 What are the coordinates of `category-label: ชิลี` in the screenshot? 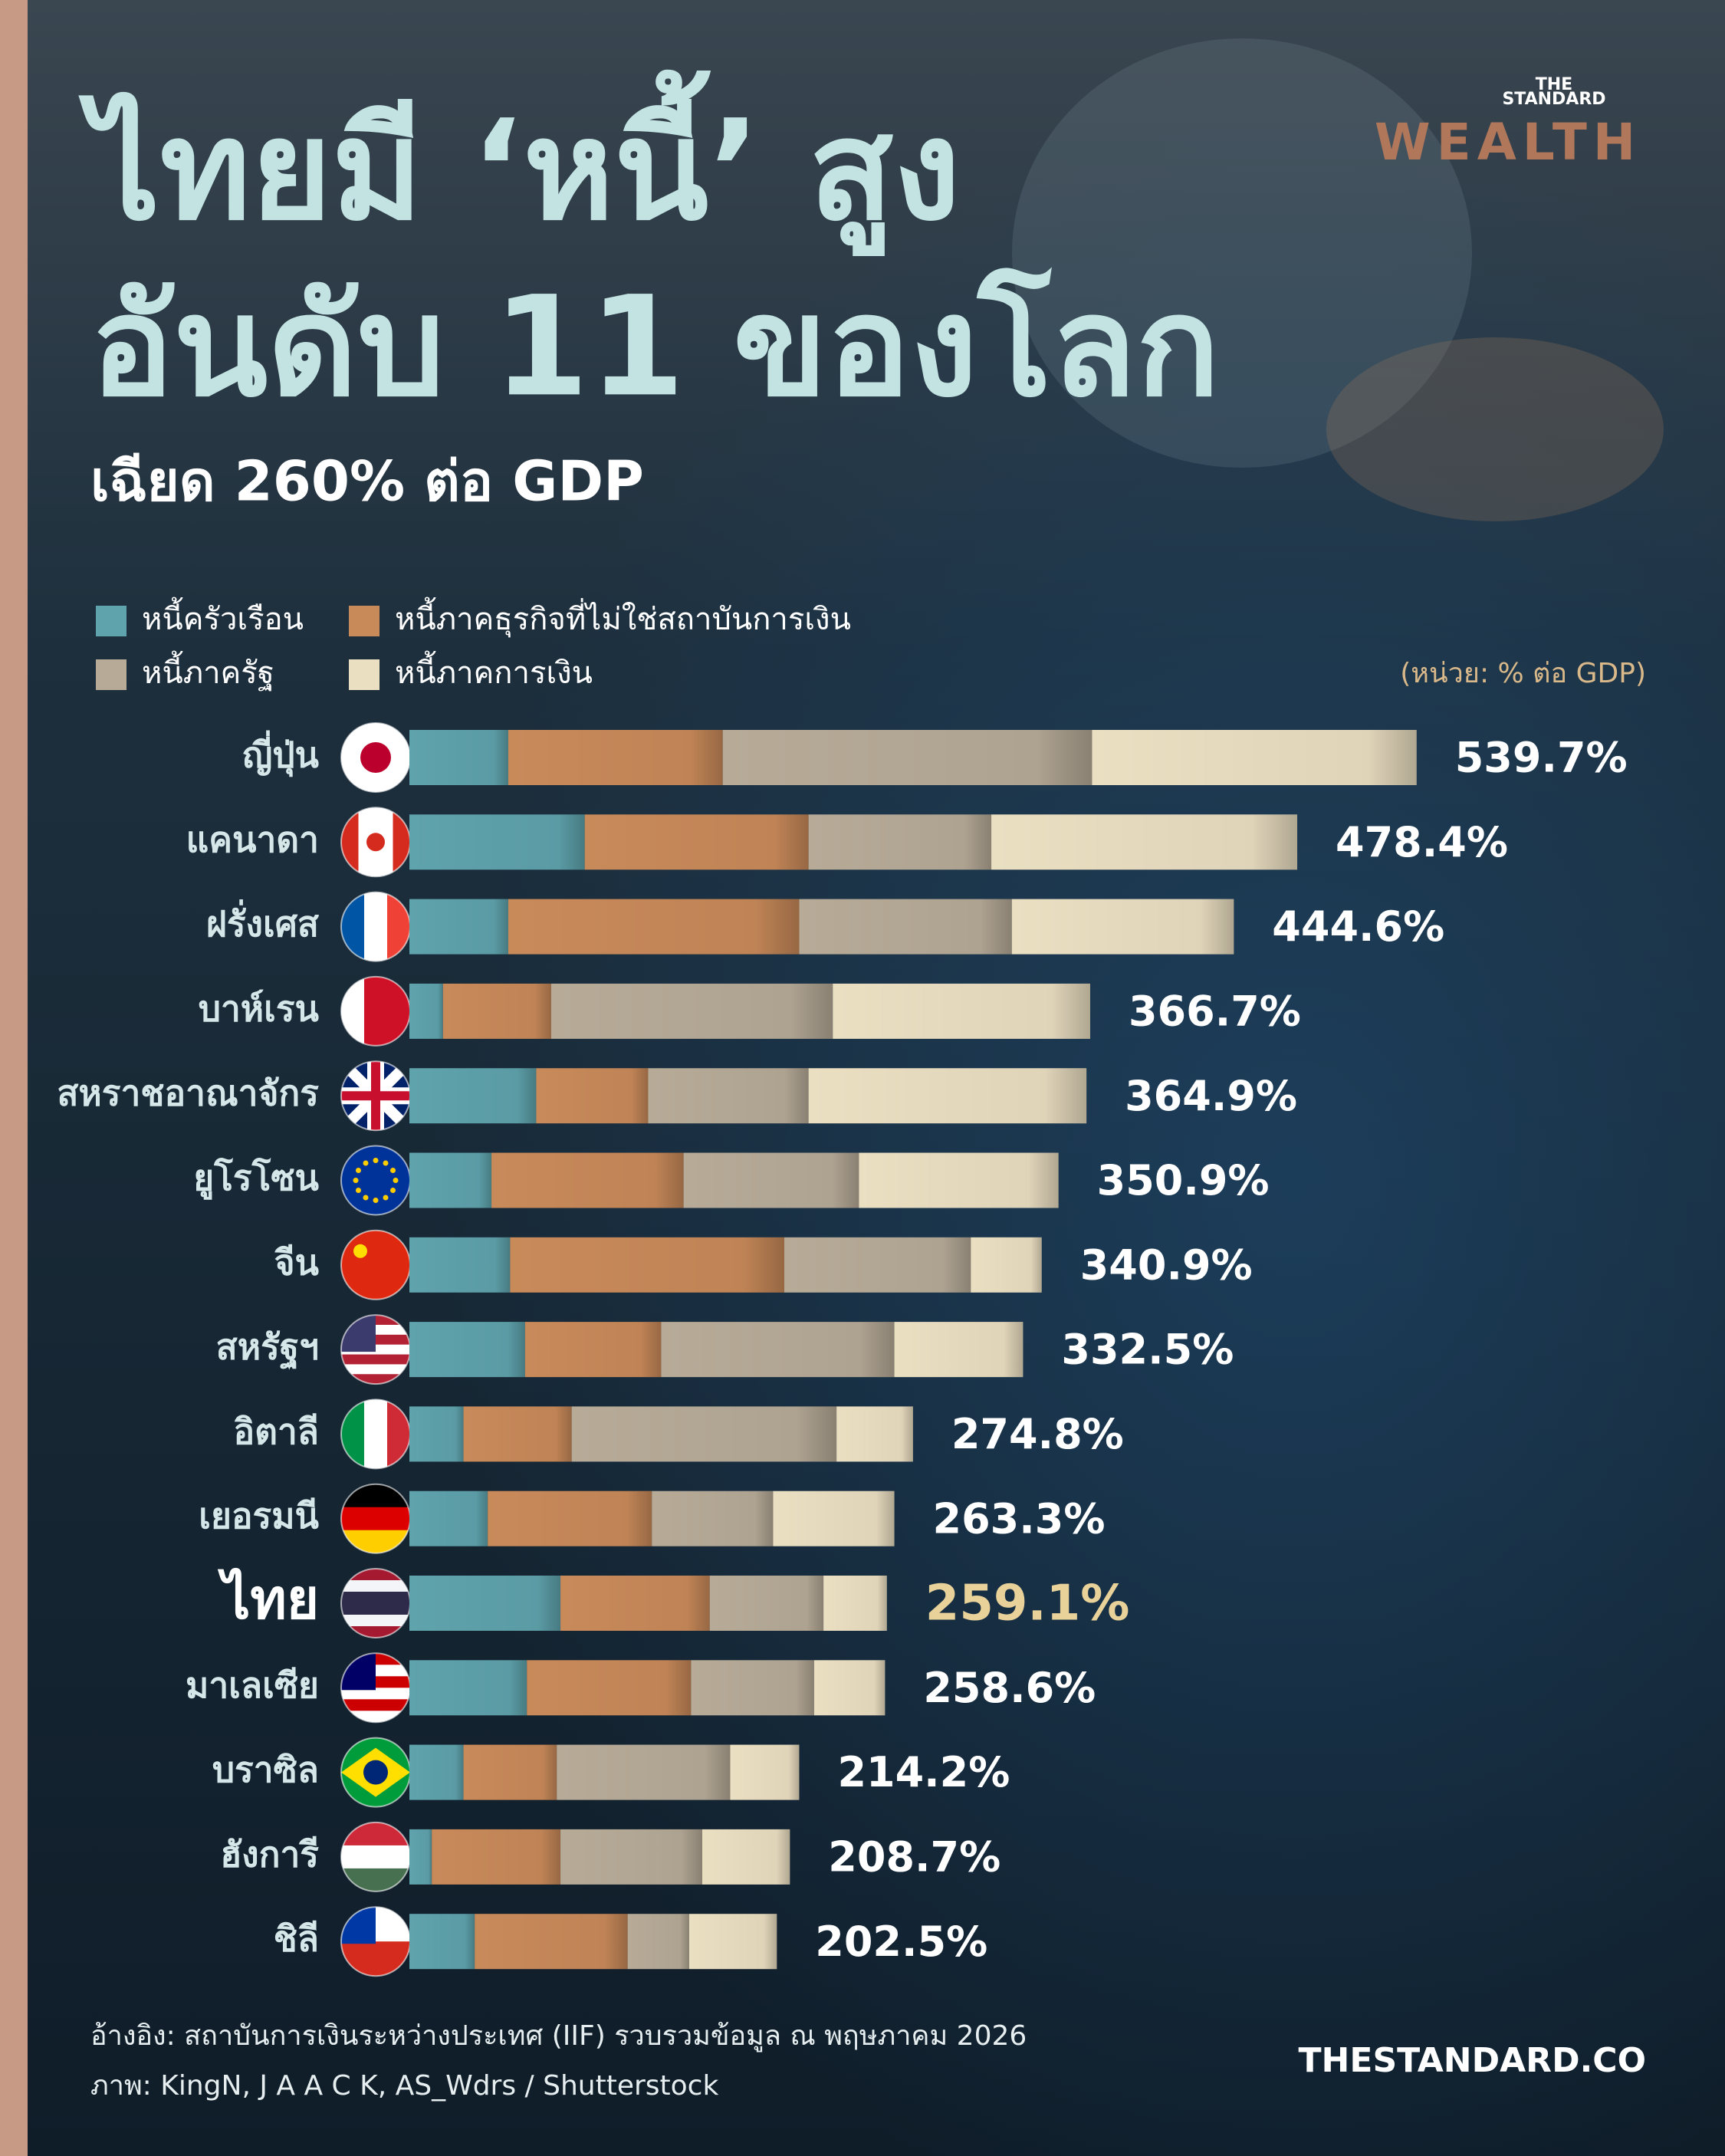 It's located at (297, 1939).